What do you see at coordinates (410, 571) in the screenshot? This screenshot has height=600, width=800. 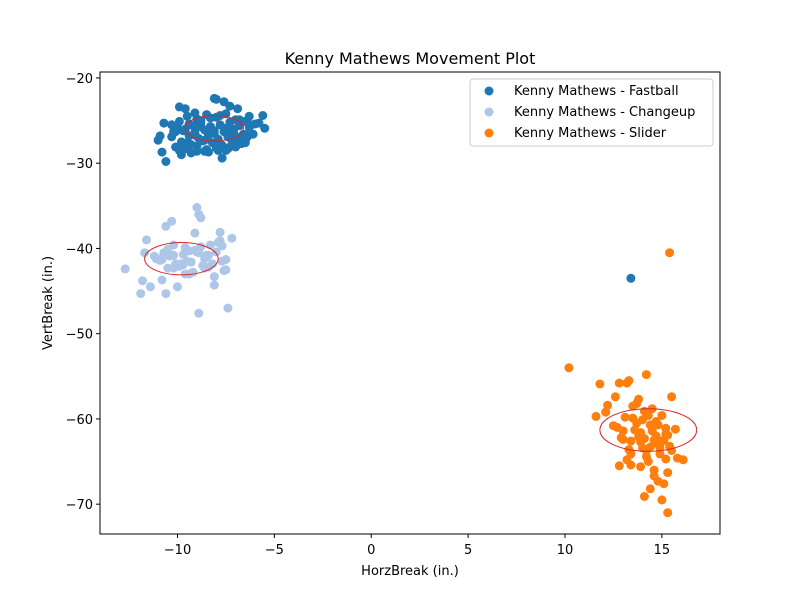 I see `x-axis-label: HorzBreak (in.)` at bounding box center [410, 571].